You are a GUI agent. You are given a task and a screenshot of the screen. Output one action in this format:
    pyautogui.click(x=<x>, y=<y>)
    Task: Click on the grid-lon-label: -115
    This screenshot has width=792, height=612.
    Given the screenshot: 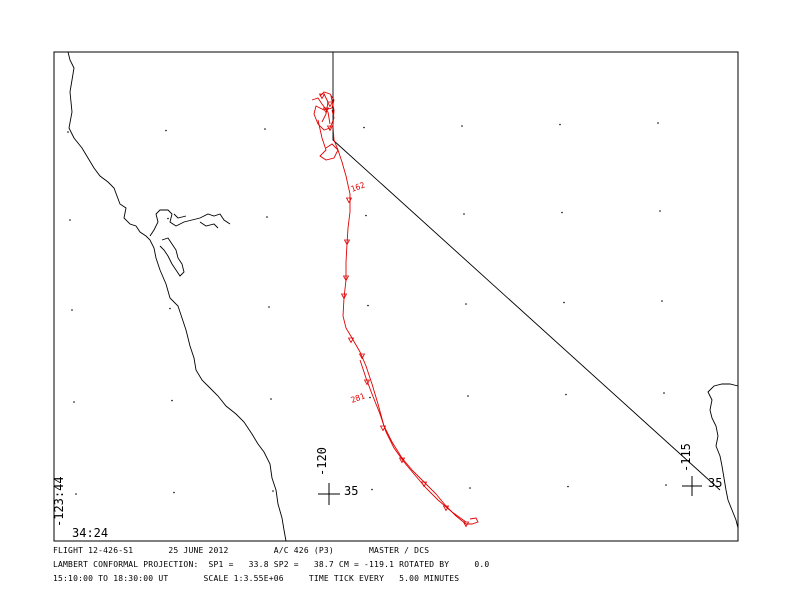 What is the action you would take?
    pyautogui.click(x=686, y=457)
    